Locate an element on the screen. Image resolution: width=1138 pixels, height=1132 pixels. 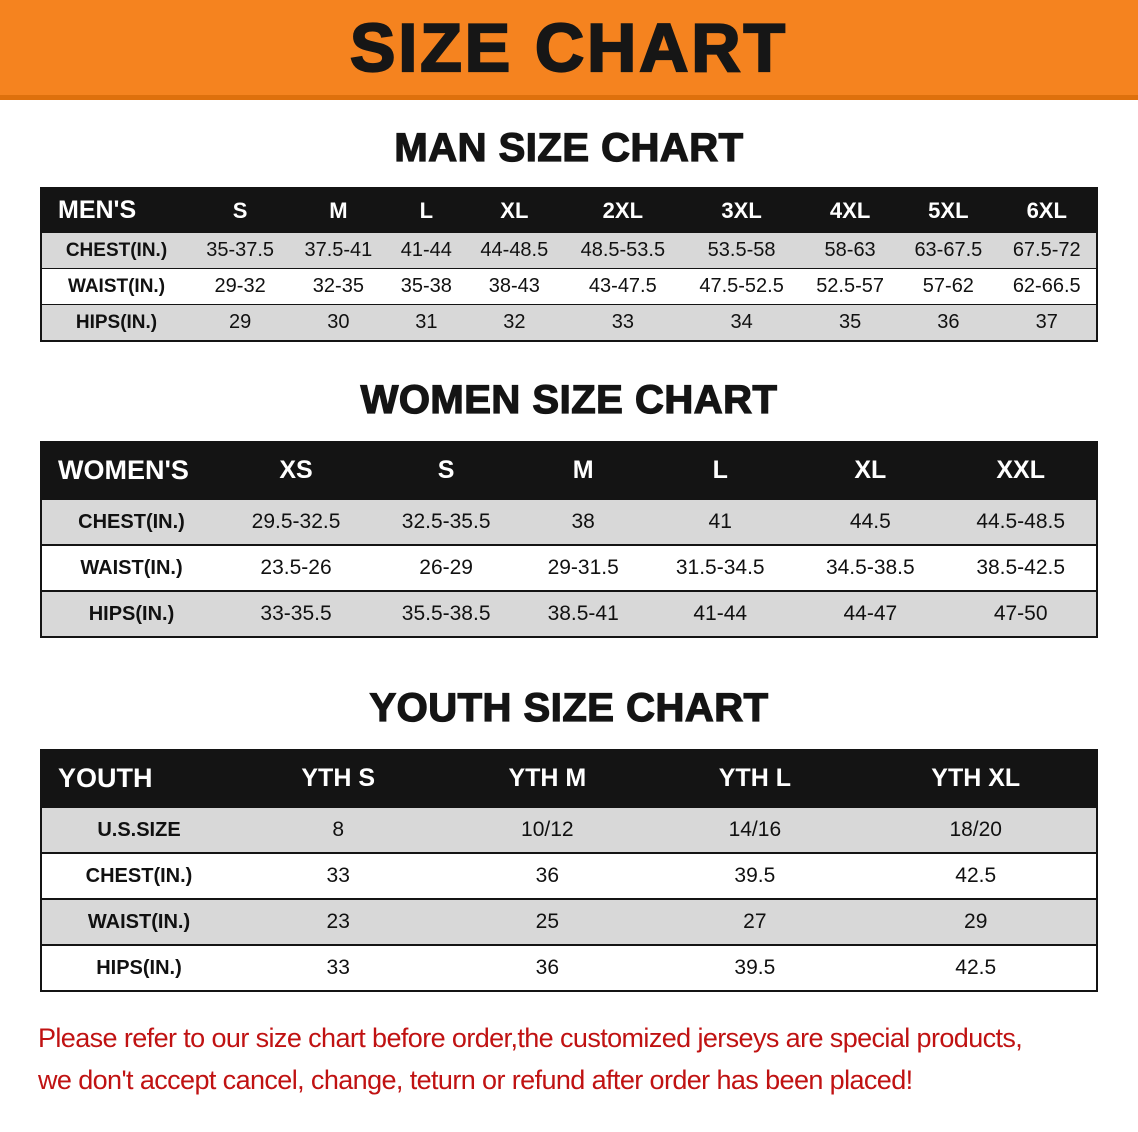
youth-measure-row: WAIST(IN.) 23 25 27 29 is located at coordinates (569, 921).